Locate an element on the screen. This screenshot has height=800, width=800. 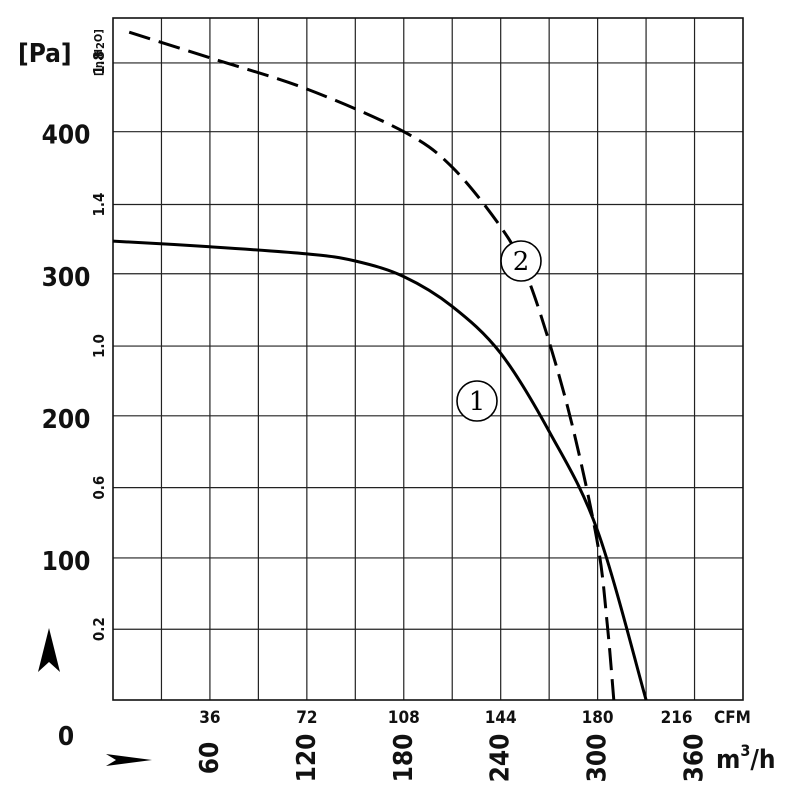
x-tick-label-cfm: 180 is located at coordinates (598, 718).